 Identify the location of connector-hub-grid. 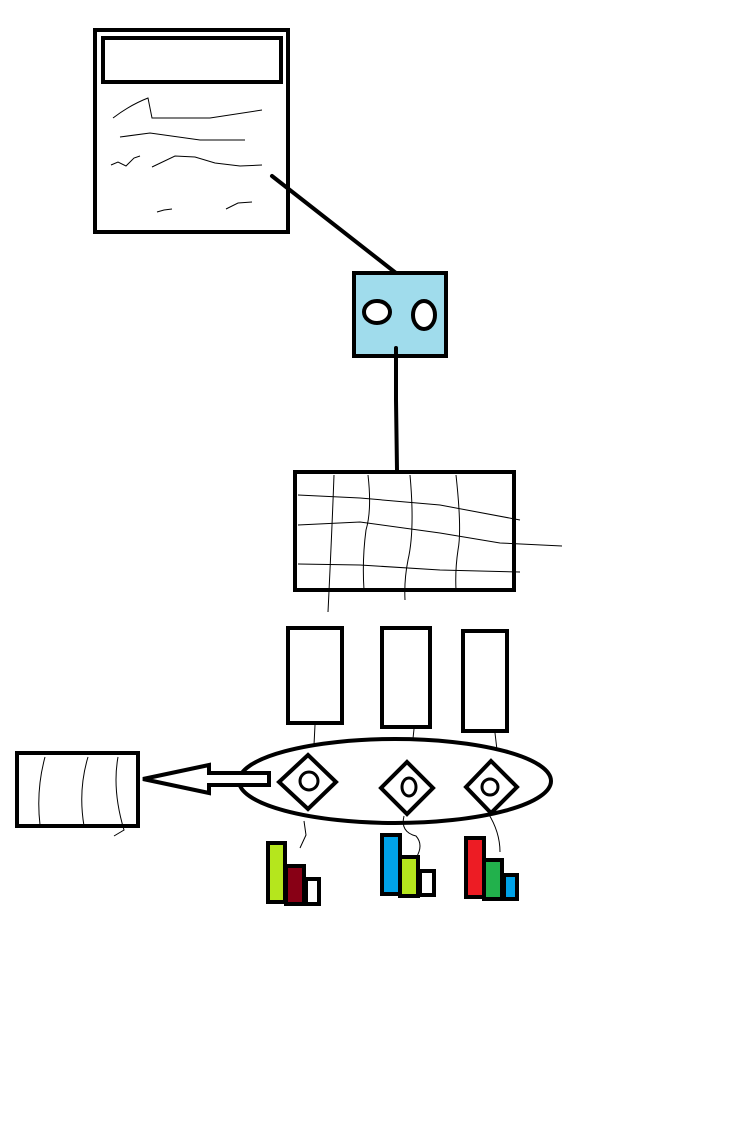
(396, 409).